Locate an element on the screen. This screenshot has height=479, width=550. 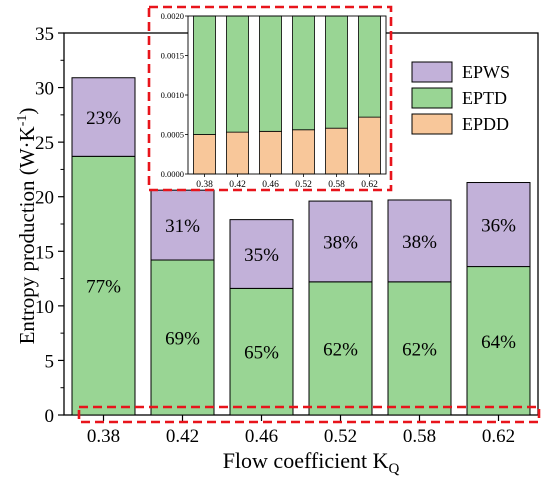
y-tick-label: 30 is located at coordinates (44, 89).